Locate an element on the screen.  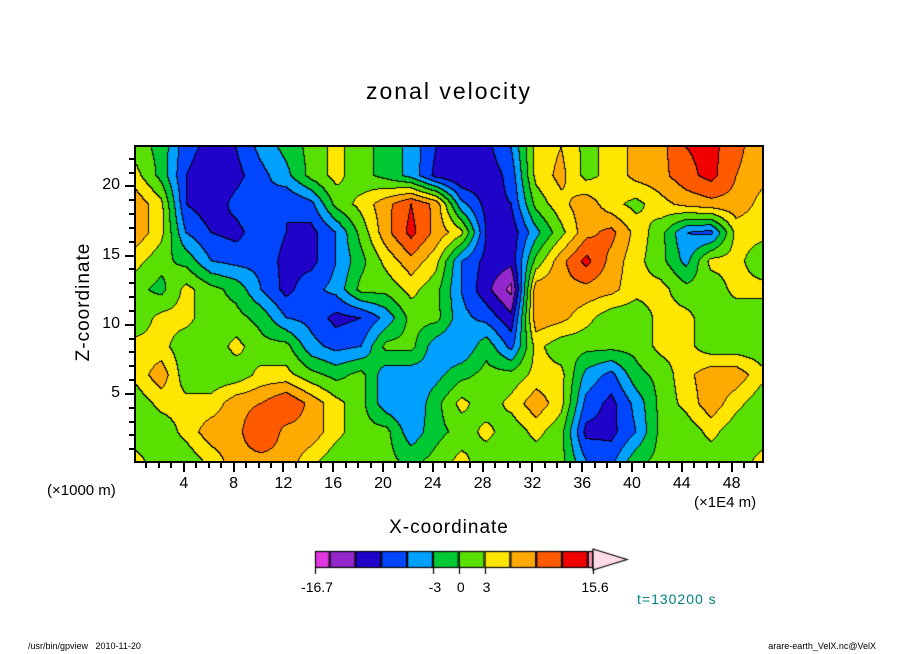
x-tick-label: 24 is located at coordinates (432, 483).